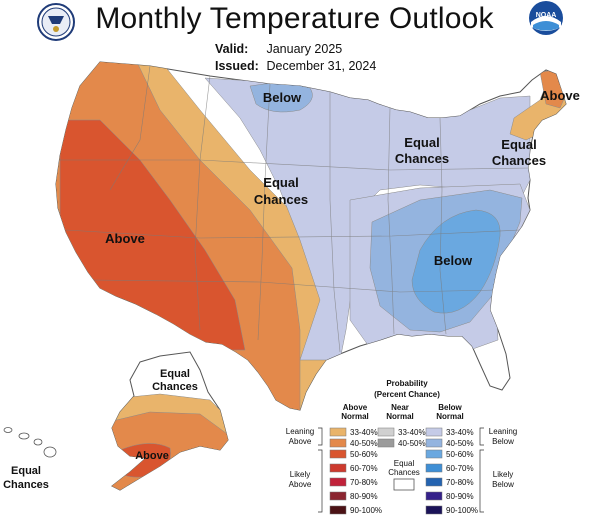 The width and height of the screenshot is (589, 529). What do you see at coordinates (125, 238) in the screenshot?
I see `label-above-west: Above` at bounding box center [125, 238].